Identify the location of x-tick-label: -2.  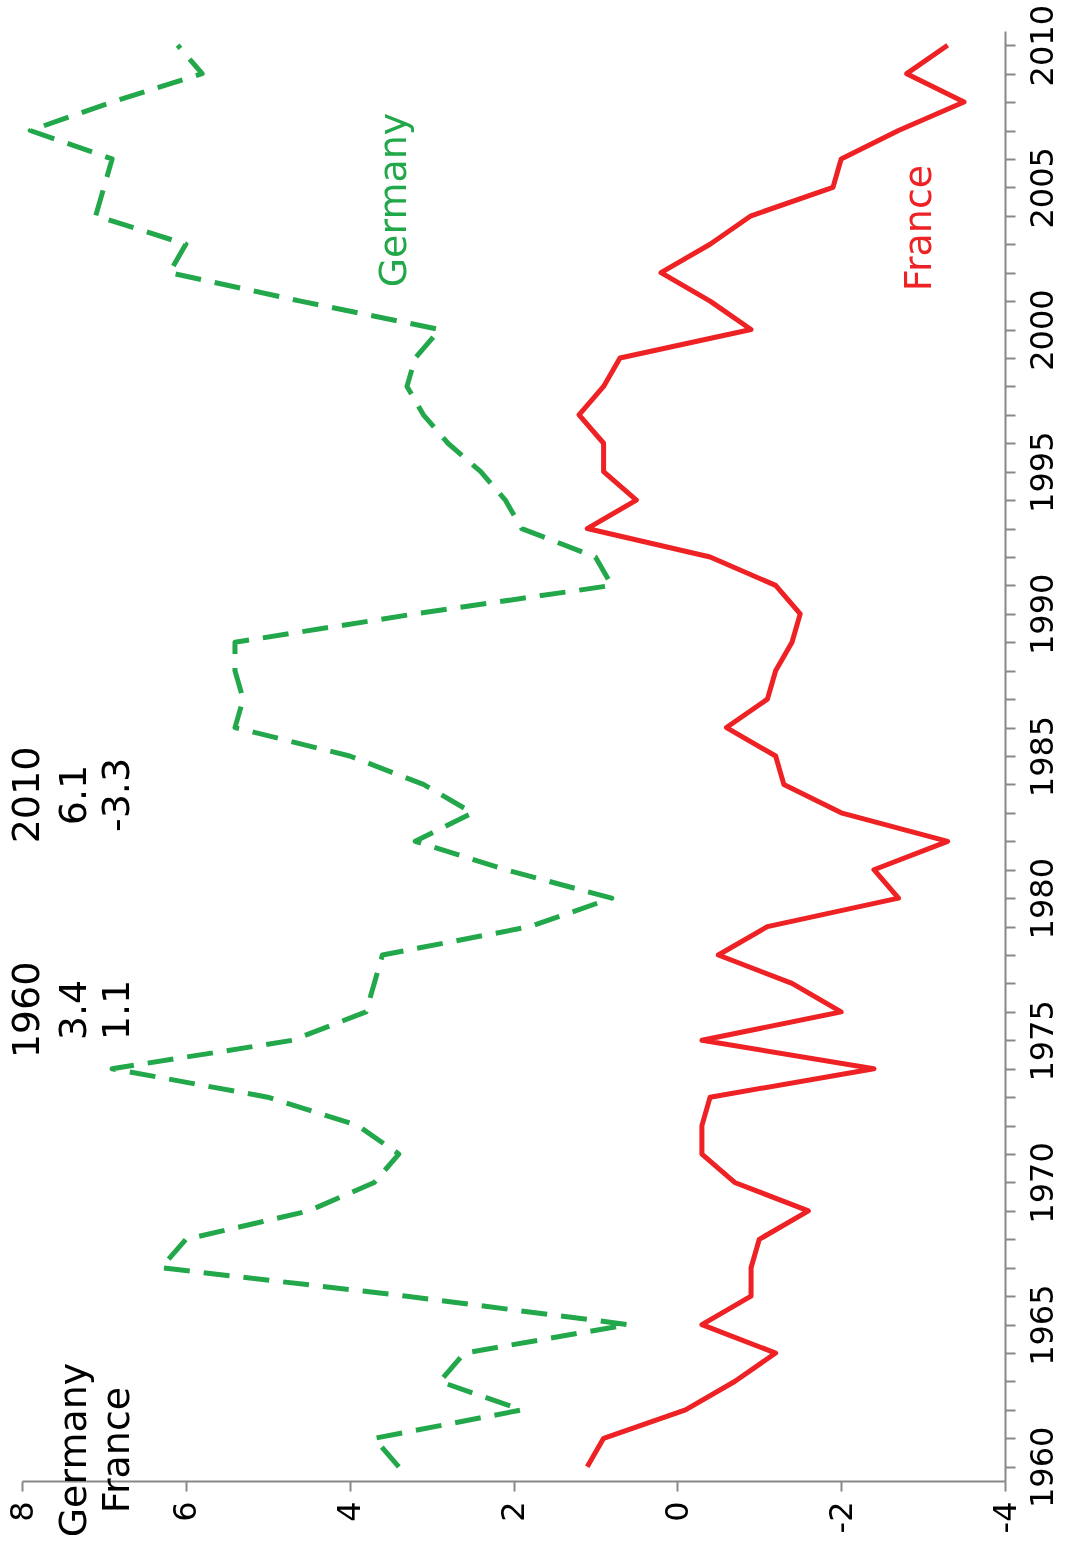
(840, 1517).